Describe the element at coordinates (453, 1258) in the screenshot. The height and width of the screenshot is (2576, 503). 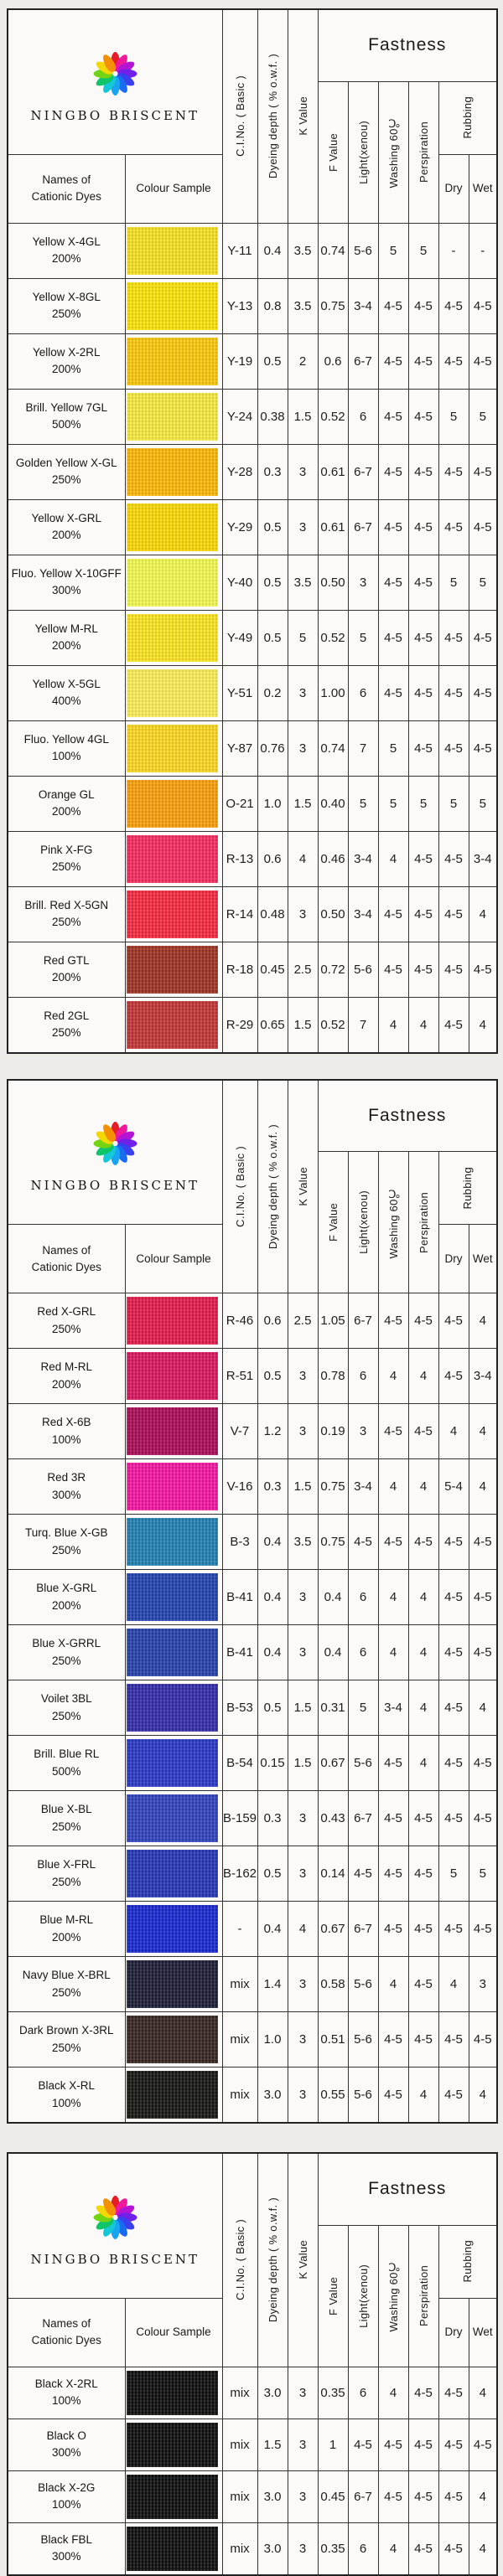
I see `col-header-dry: Dry` at that location.